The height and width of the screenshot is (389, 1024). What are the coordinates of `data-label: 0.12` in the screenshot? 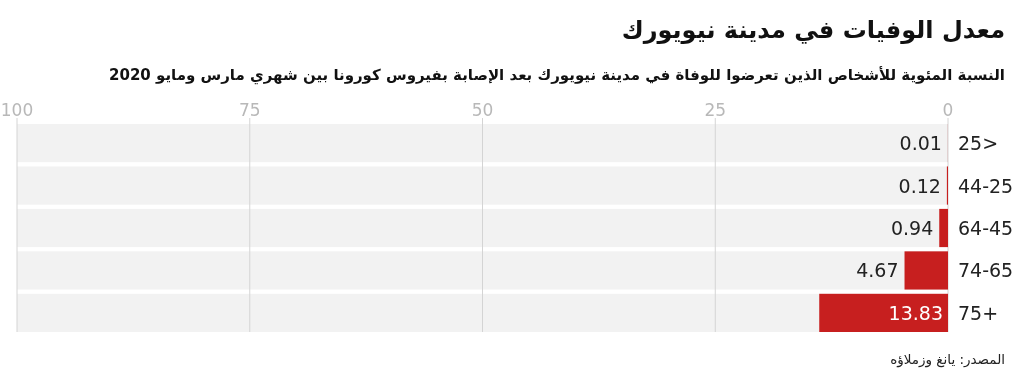 It's located at (919, 185).